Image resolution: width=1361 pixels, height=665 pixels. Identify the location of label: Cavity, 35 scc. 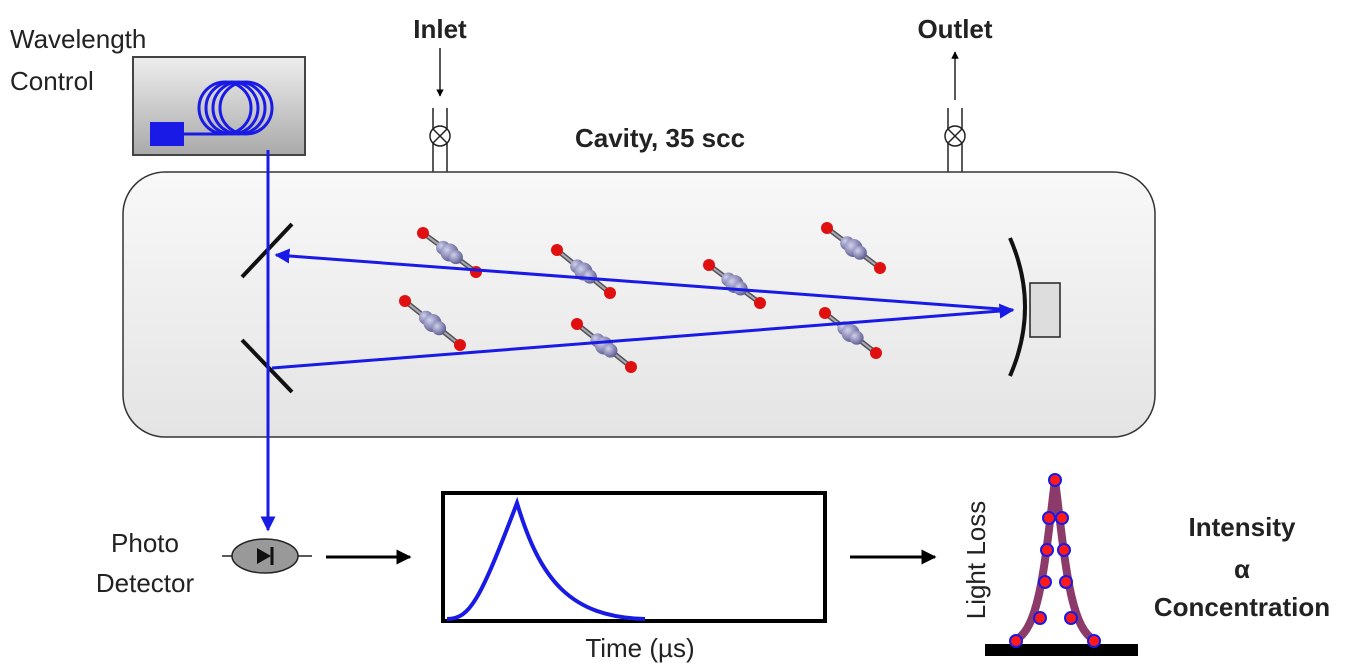
(660, 138).